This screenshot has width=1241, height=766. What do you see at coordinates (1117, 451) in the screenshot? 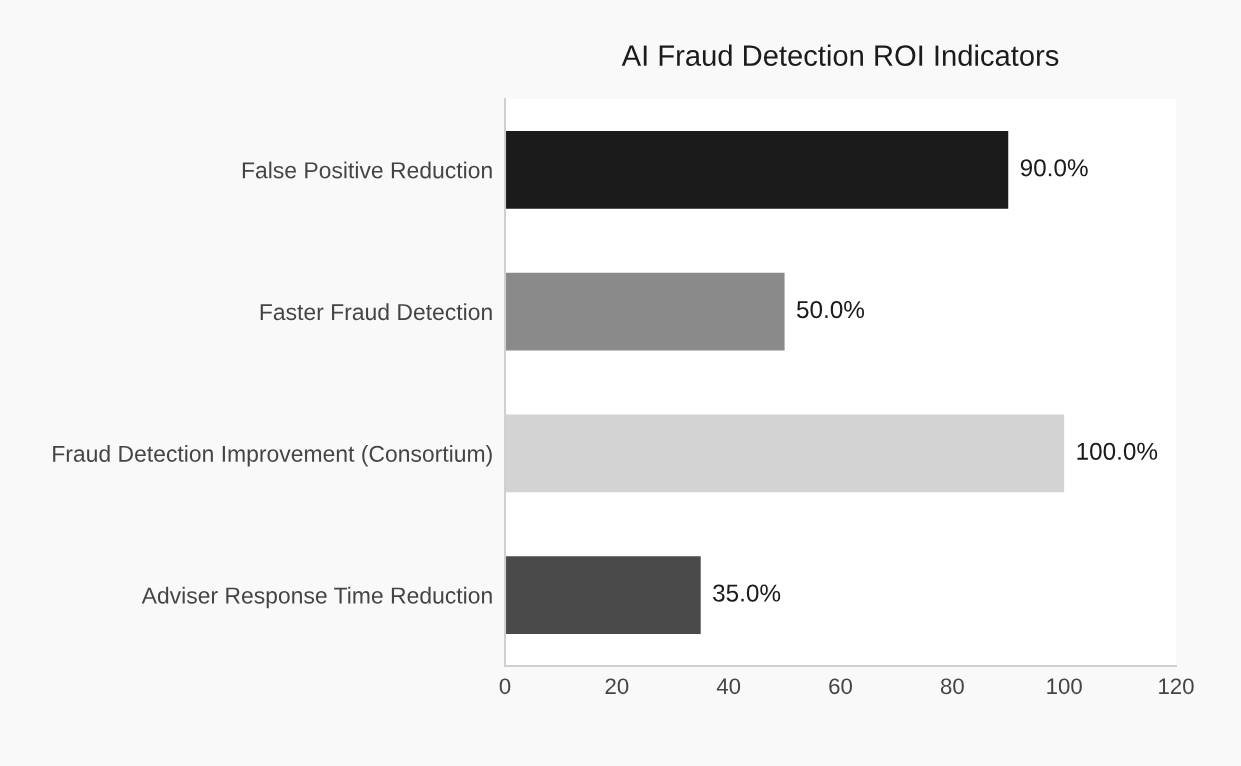
I see `data-label: 100.0%` at bounding box center [1117, 451].